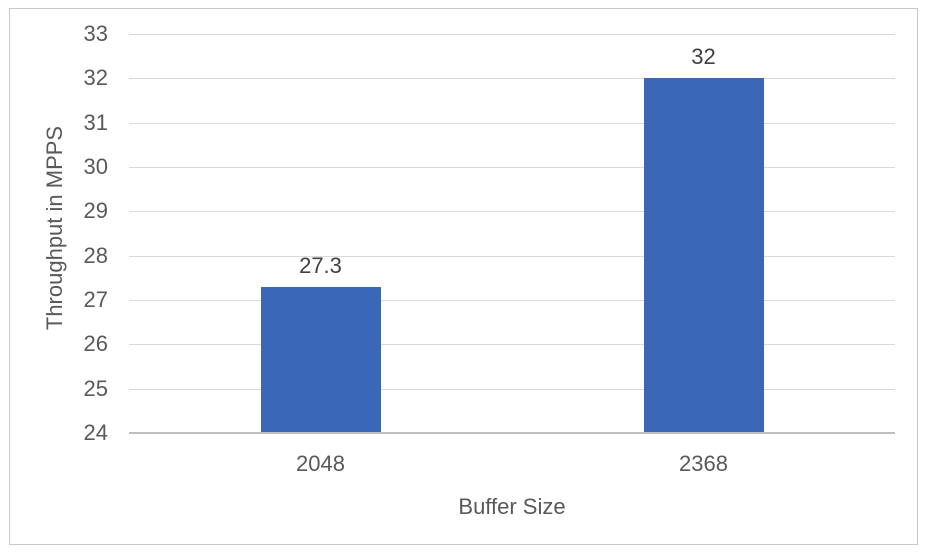 The height and width of the screenshot is (556, 932). I want to click on y-tick-label: 31, so click(95, 122).